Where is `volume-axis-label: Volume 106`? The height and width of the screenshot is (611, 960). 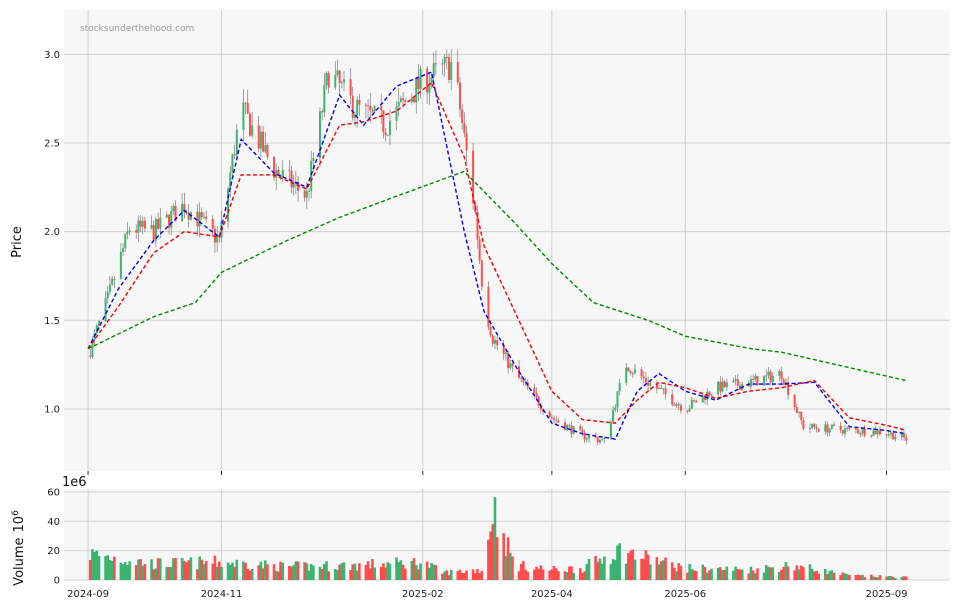
volume-axis-label: Volume 106 is located at coordinates (19, 548).